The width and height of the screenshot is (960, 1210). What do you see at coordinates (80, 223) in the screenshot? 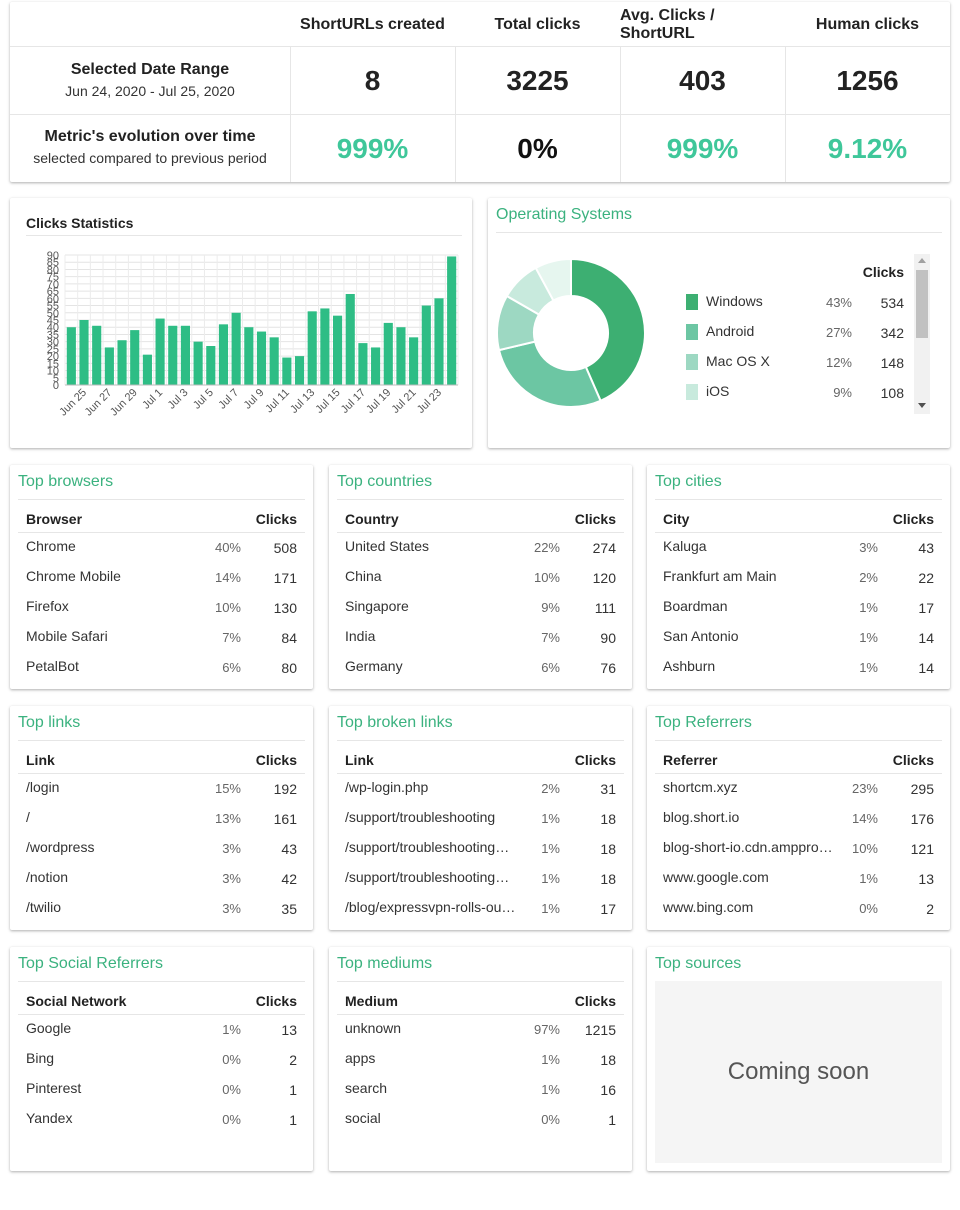
I see `clicks-statistics-title: Clicks Statistics` at bounding box center [80, 223].